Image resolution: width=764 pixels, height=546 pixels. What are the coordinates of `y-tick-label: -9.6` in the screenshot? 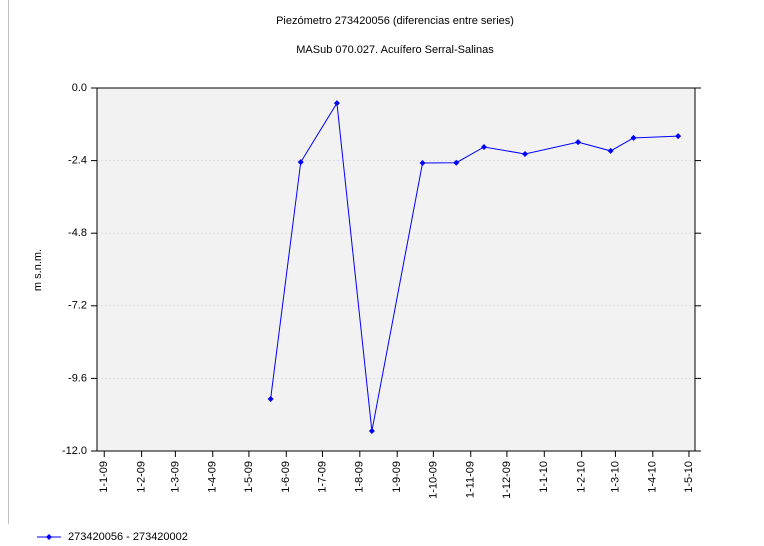 It's located at (77, 378).